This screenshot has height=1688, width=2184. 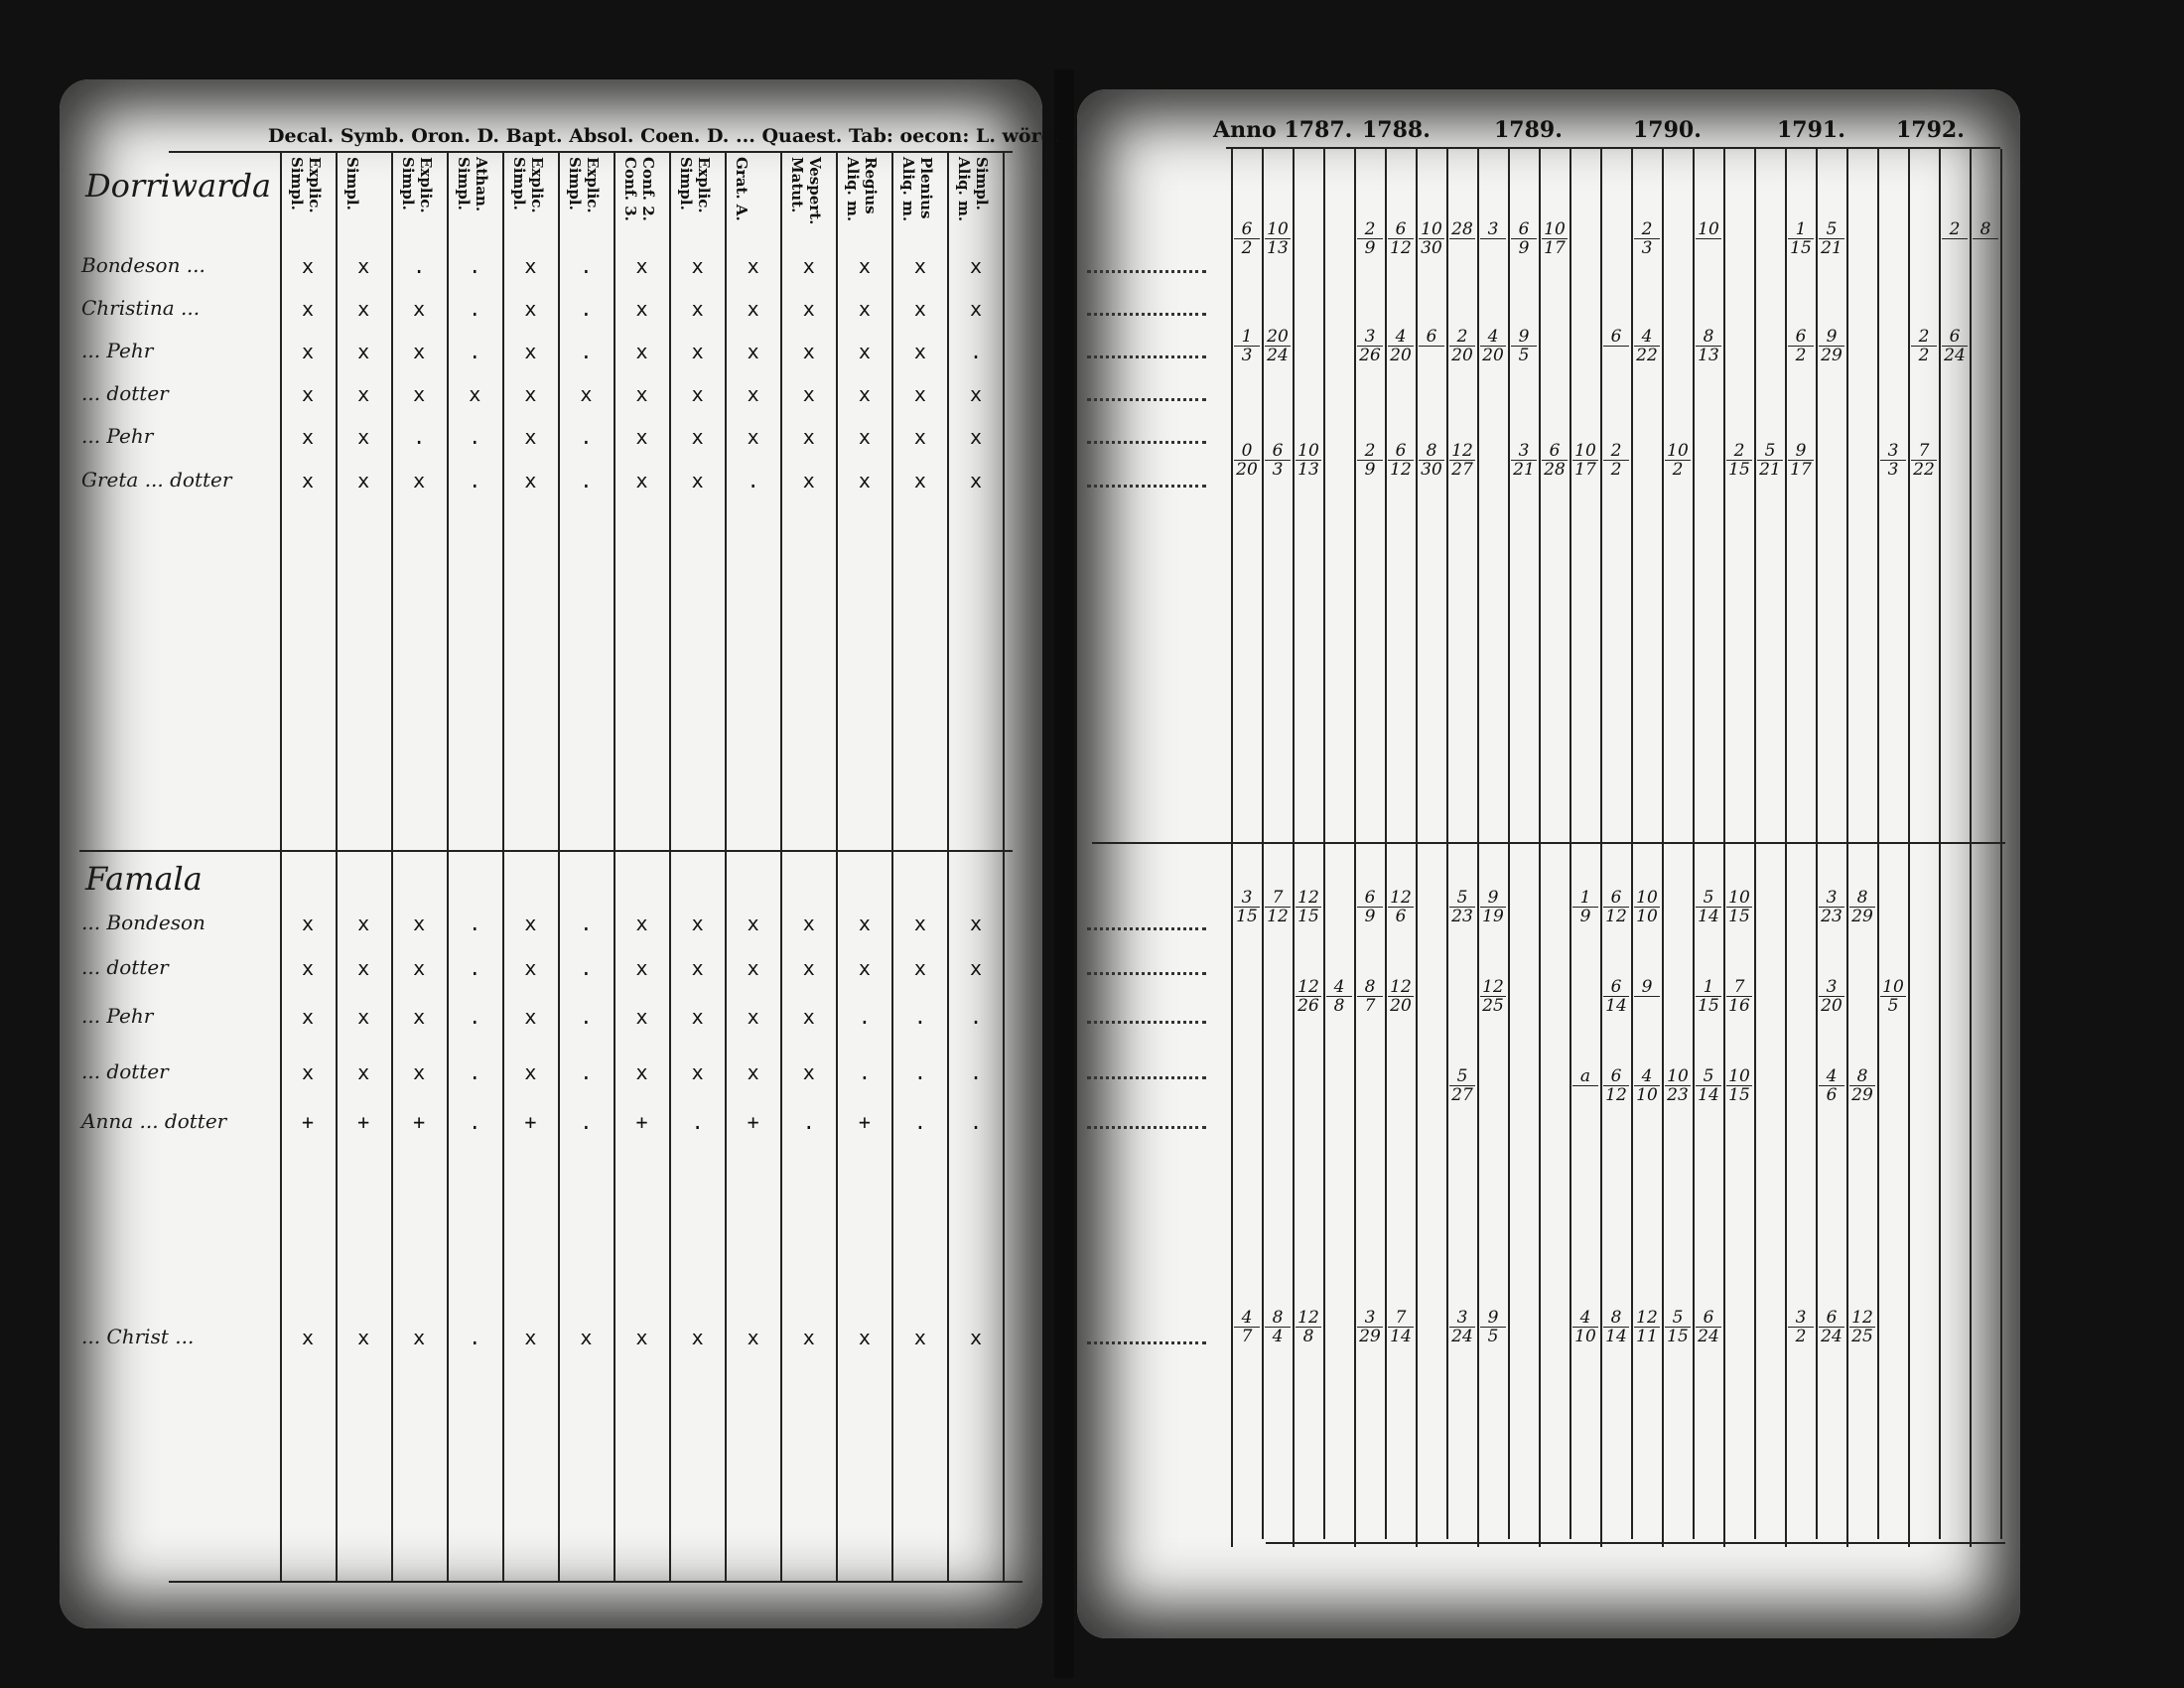 I want to click on date-entry: 8, so click(x=1985, y=238).